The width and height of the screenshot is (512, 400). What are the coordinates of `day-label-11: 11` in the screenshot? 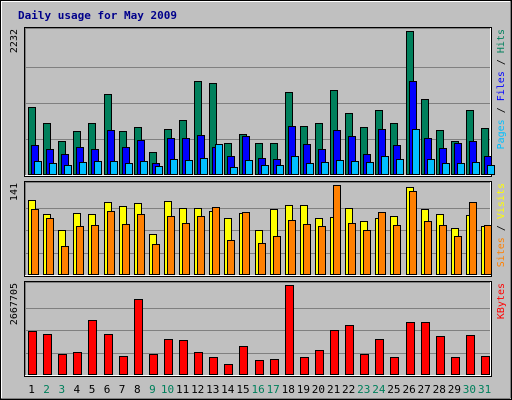 It's located at (182, 389).